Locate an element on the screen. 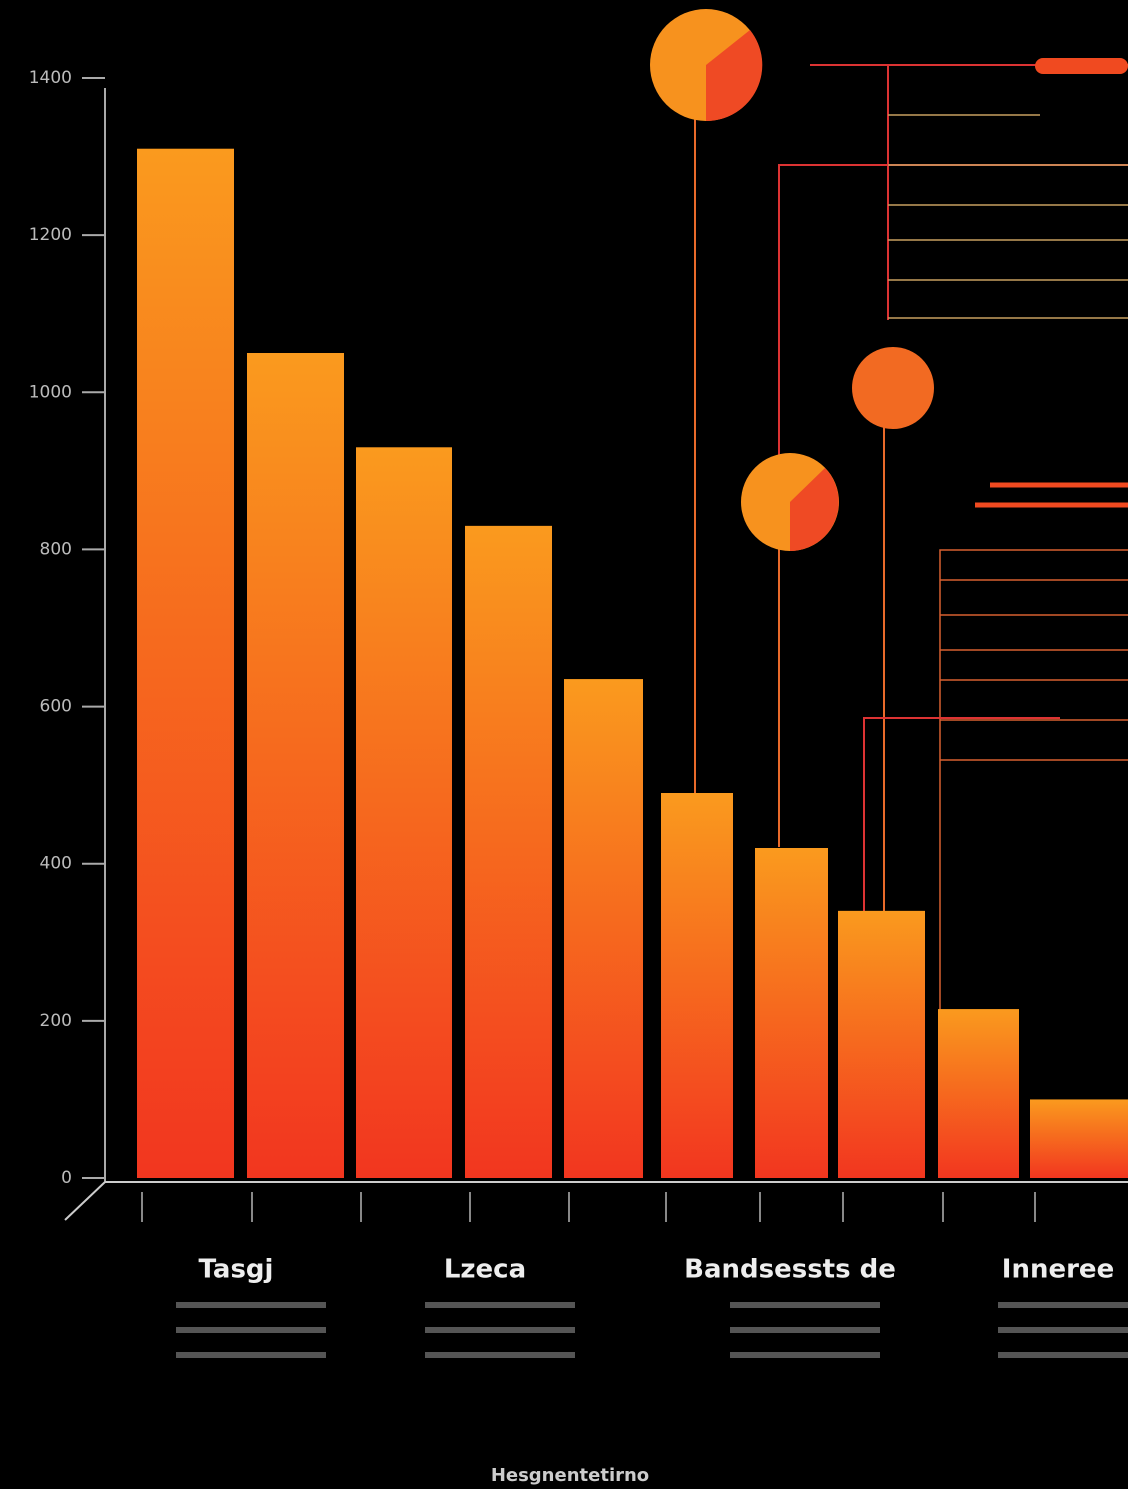 The image size is (1128, 1489). y-tick-label: 600 is located at coordinates (56, 707).